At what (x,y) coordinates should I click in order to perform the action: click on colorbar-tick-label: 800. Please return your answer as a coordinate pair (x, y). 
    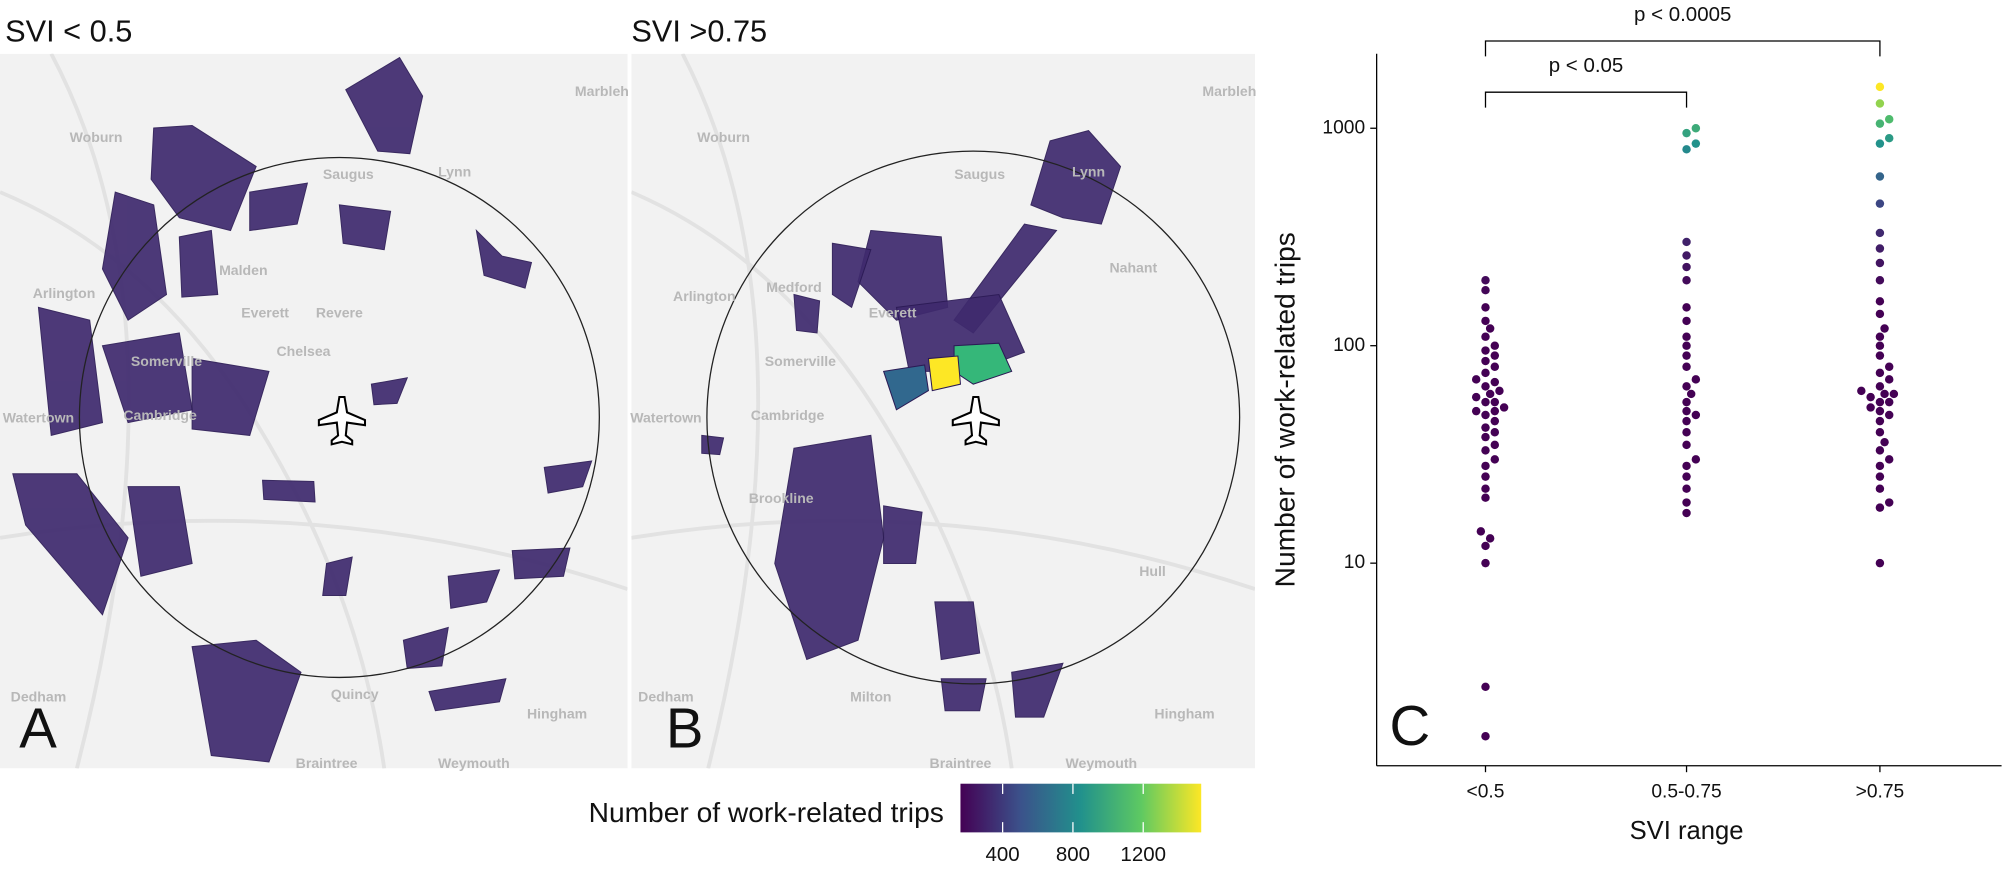
    Looking at the image, I should click on (1073, 854).